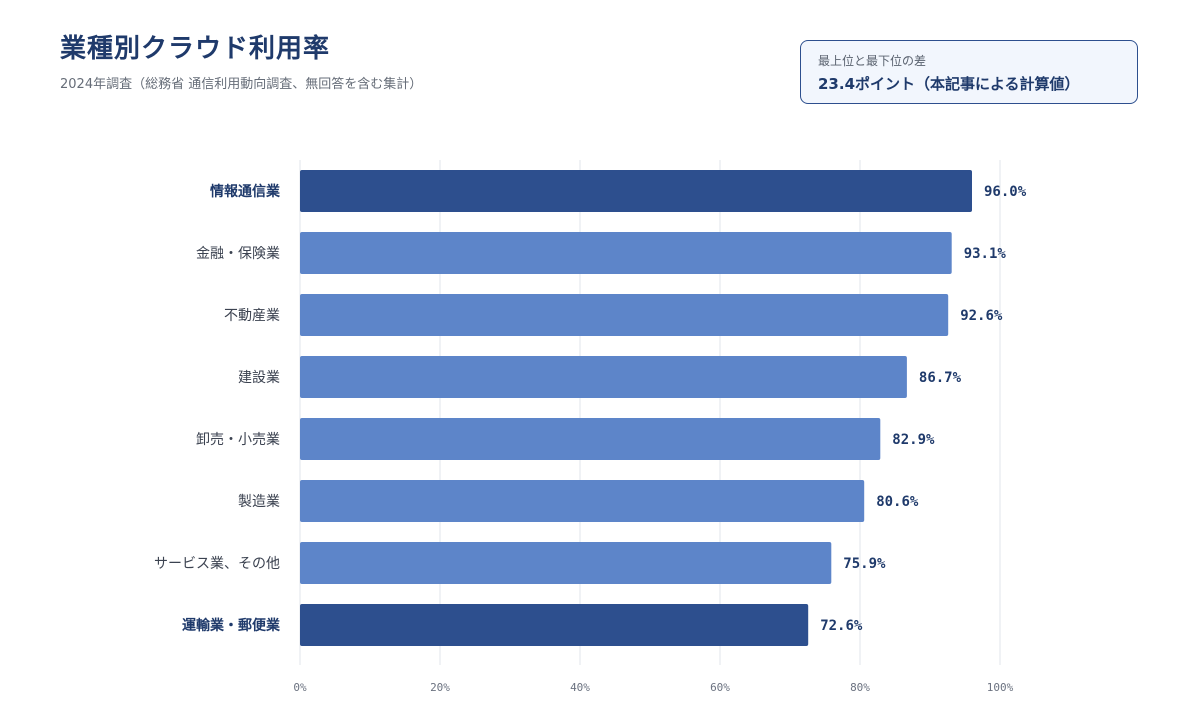 The width and height of the screenshot is (1200, 720). What do you see at coordinates (252, 316) in the screenshot?
I see `category-label: 不動産業` at bounding box center [252, 316].